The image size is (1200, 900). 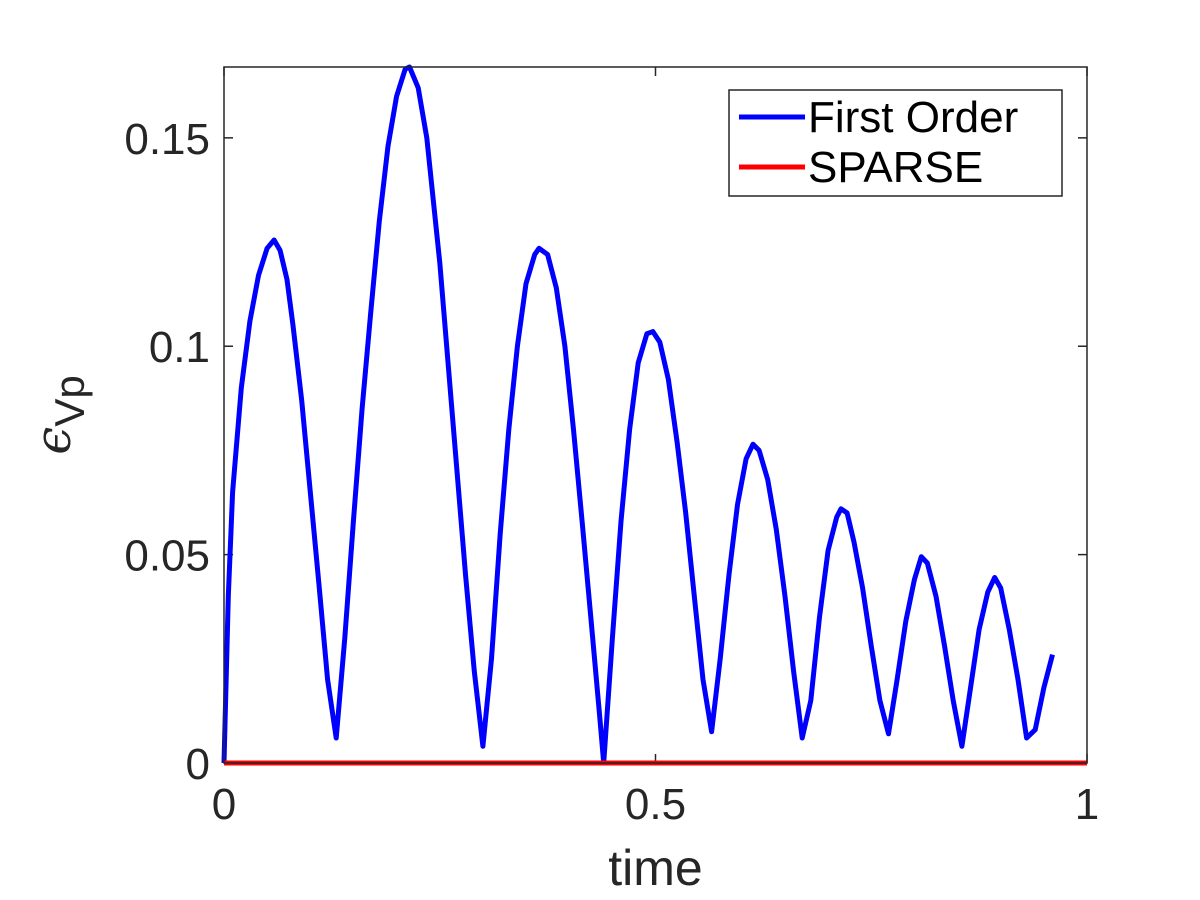 I want to click on svg-text: ϵVp, so click(x=58, y=414).